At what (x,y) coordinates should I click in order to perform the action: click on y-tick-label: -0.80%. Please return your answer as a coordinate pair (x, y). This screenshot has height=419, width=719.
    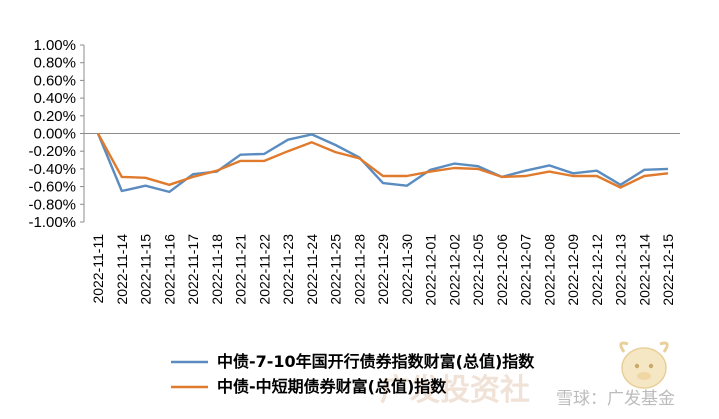
    Looking at the image, I should click on (52, 204).